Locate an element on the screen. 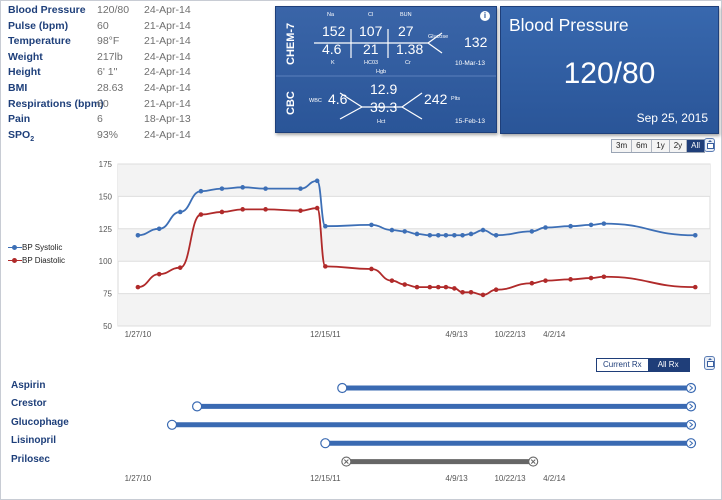  vital-label: Pulse (bpm) is located at coordinates (38, 26).